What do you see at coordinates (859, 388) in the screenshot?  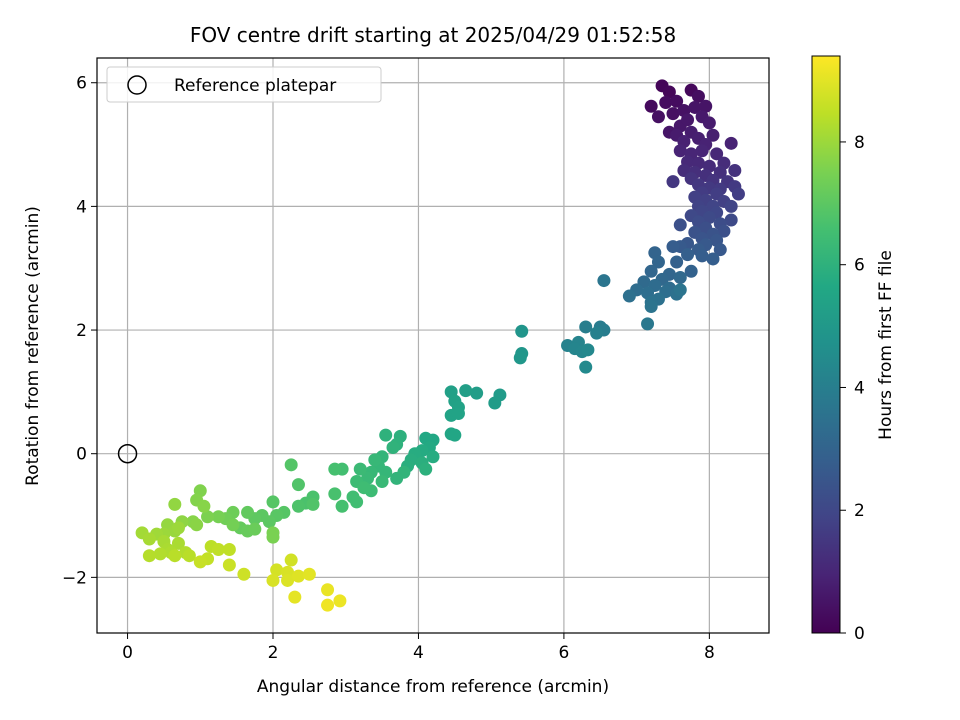 I see `colorbar-tick-label: 4` at bounding box center [859, 388].